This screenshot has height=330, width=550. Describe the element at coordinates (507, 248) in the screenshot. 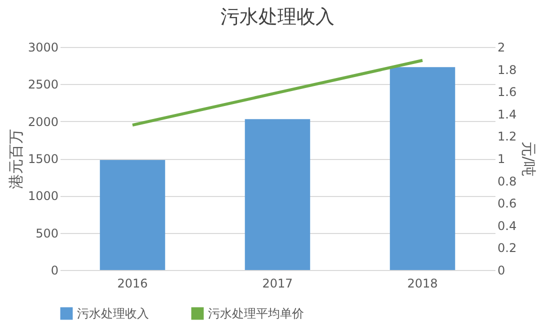

I see `y2-tick-label: 0.2` at that location.